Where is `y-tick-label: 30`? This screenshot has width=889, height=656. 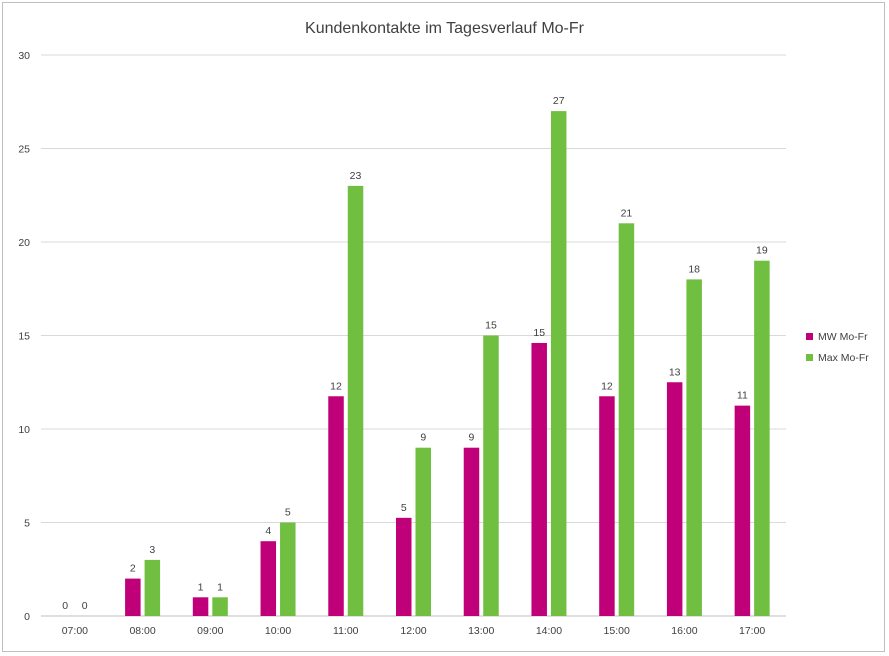 y-tick-label: 30 is located at coordinates (24, 56).